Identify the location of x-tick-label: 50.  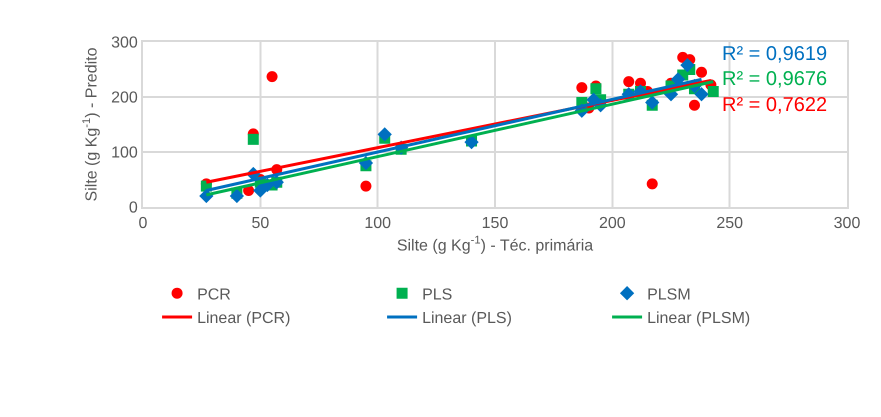
(260, 223).